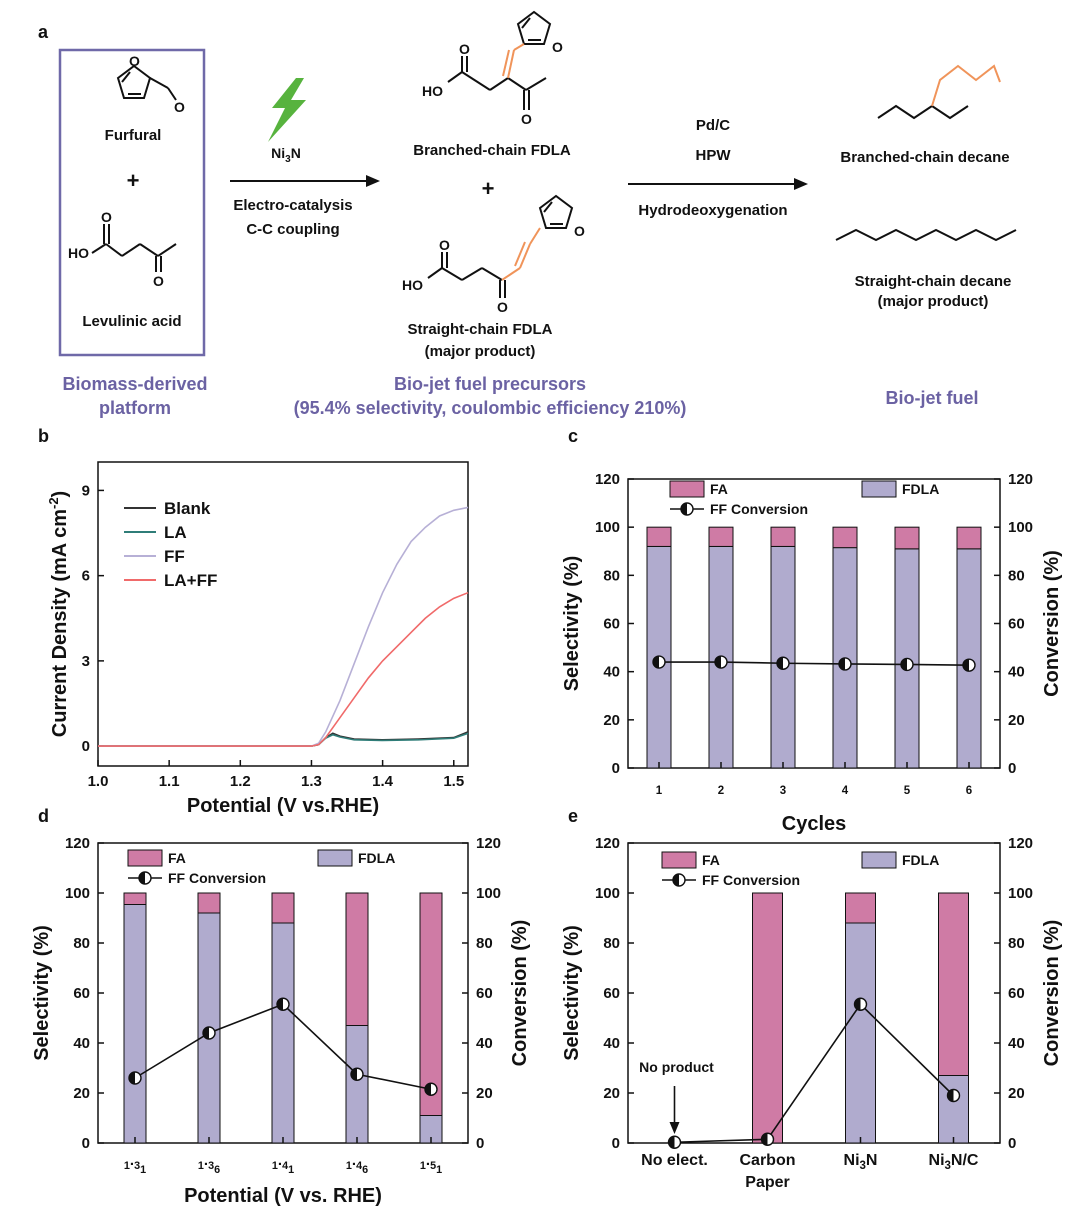  I want to click on panel-b-series-la-ff, so click(283, 669).